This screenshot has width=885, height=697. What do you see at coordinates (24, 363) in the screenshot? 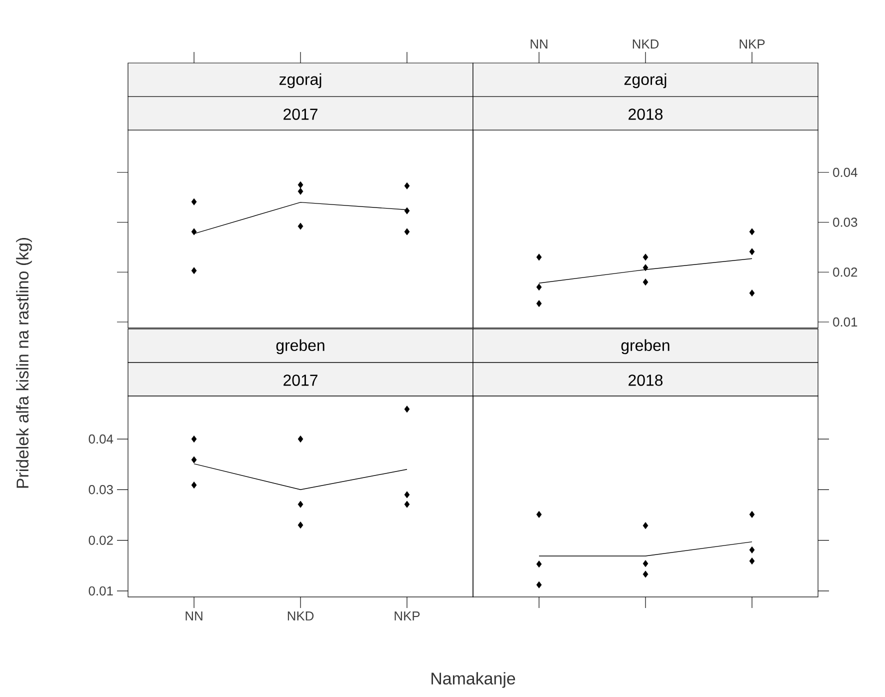
I see `y-axis-title: Pridelek alfa kislin na rastlino (kg)` at bounding box center [24, 363].